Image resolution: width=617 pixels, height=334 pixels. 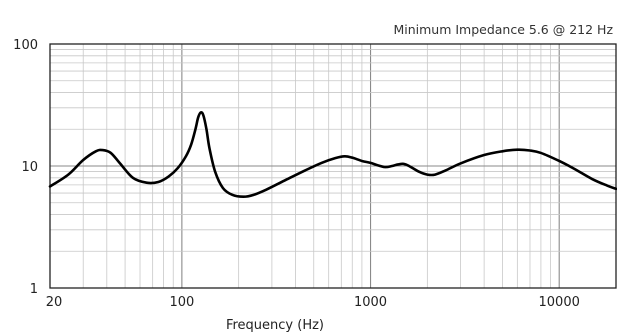 I want to click on x-tick-label: 10000, so click(x=559, y=302).